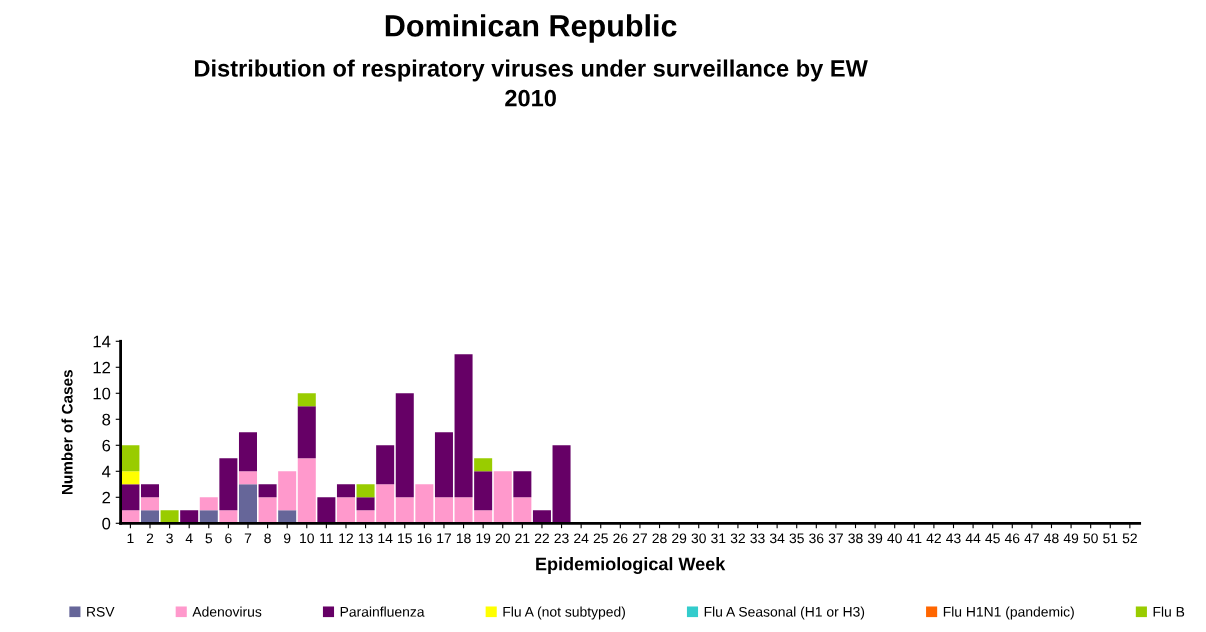  What do you see at coordinates (796, 538) in the screenshot?
I see `x-tick-label: 35` at bounding box center [796, 538].